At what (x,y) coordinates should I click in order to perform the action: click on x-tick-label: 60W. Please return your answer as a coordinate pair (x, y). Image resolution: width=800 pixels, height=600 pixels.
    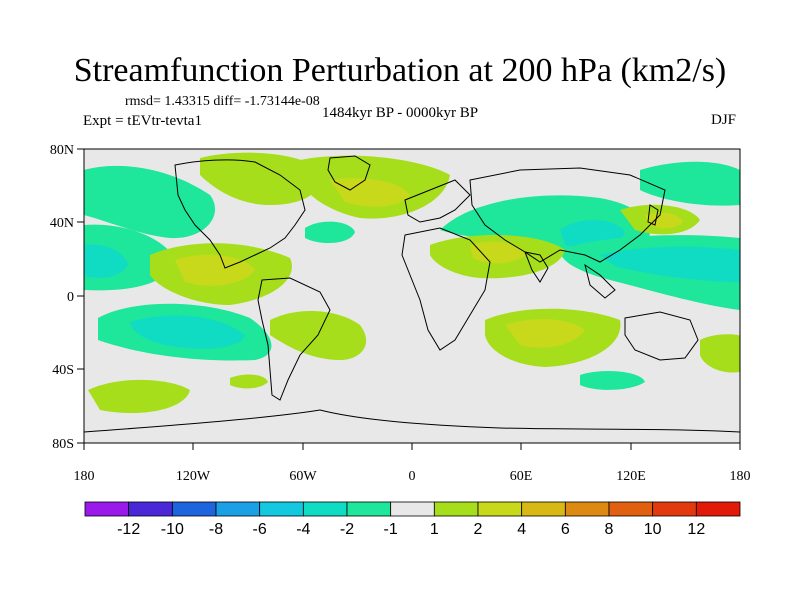
    Looking at the image, I should click on (303, 476).